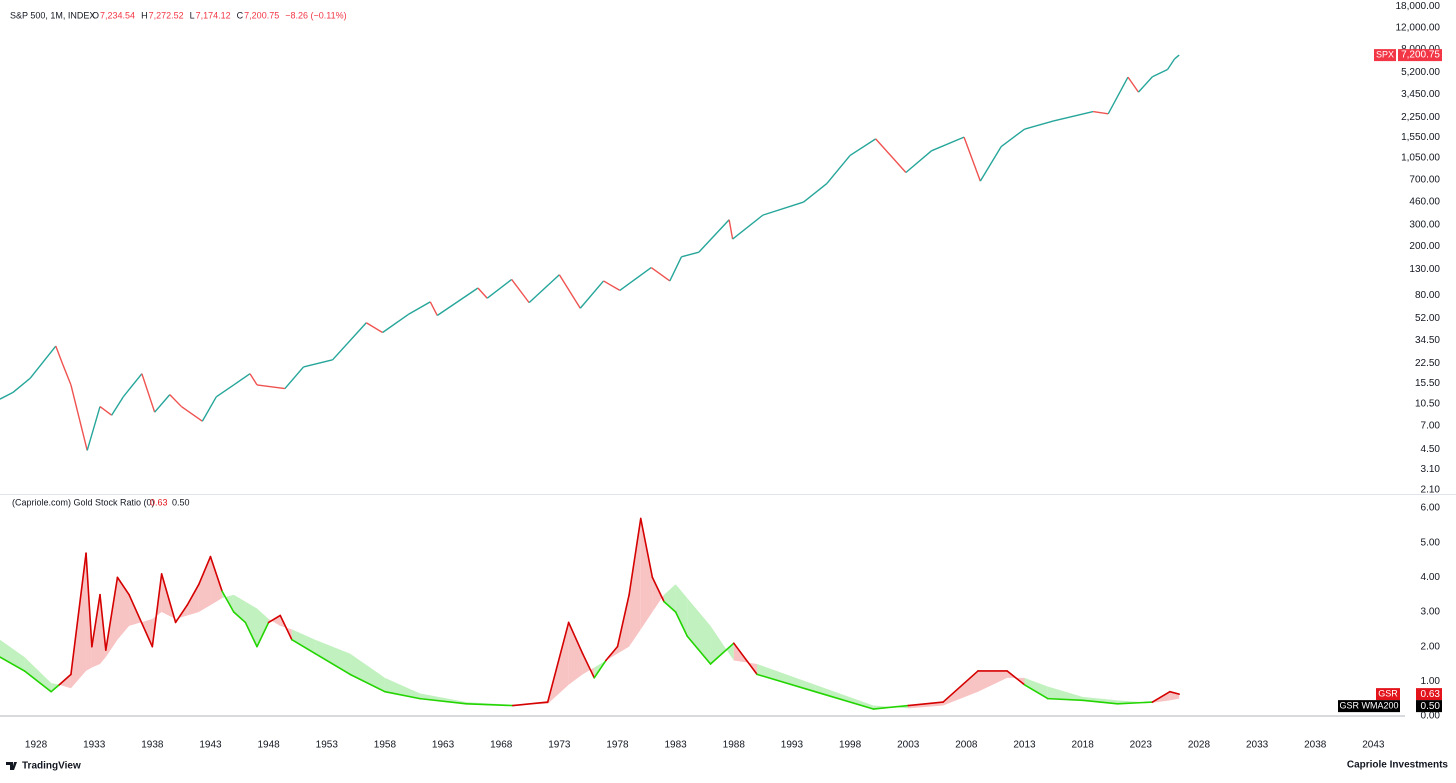  Describe the element at coordinates (1431, 490) in the screenshot. I see `y-tick-label: 2.10` at that location.